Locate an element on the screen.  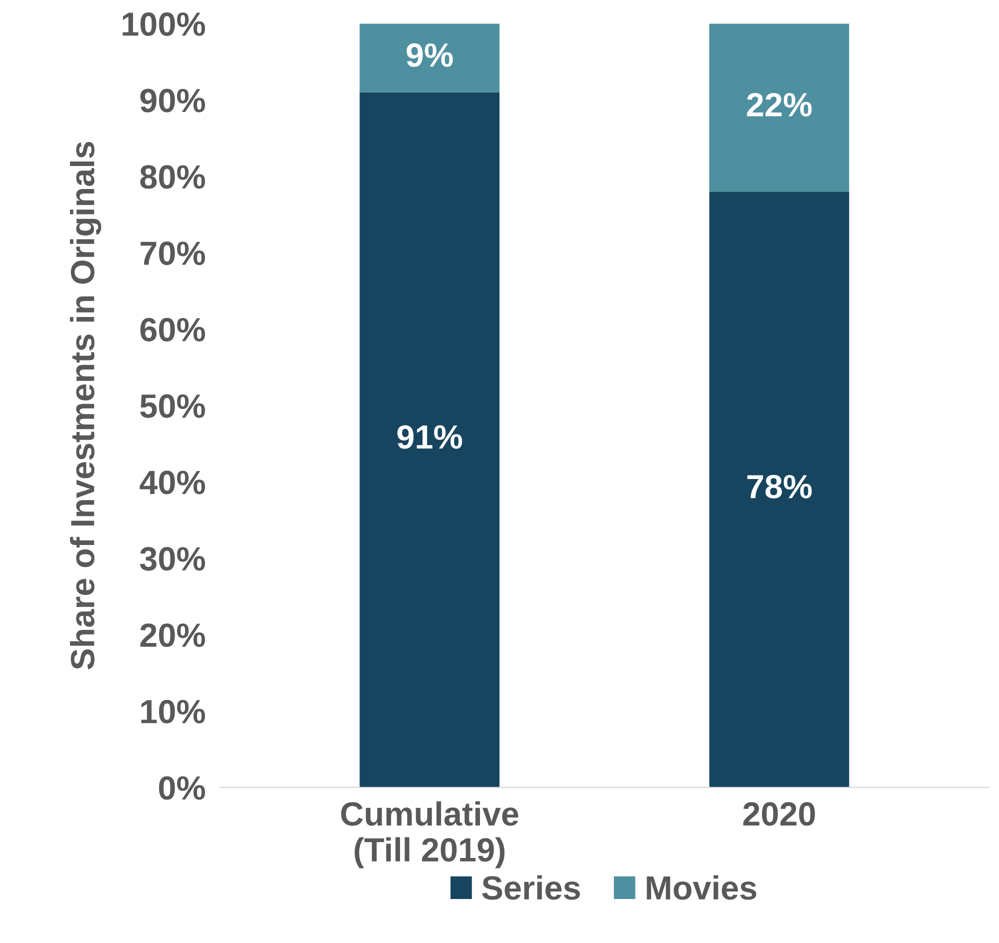
y-tick-label: 40% is located at coordinates (173, 482).